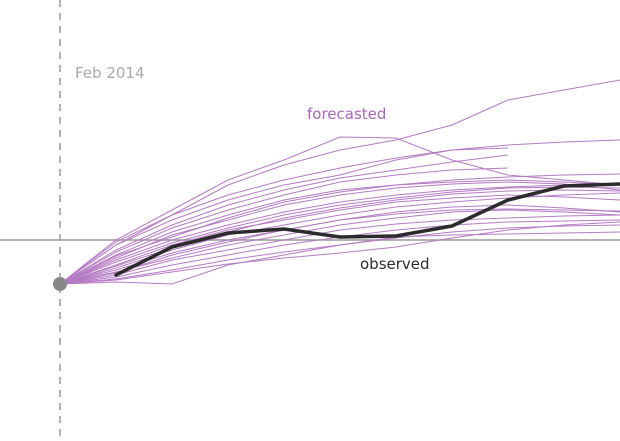 This screenshot has height=441, width=620. Describe the element at coordinates (110, 73) in the screenshot. I see `start-date-label: Feb 2014` at that location.